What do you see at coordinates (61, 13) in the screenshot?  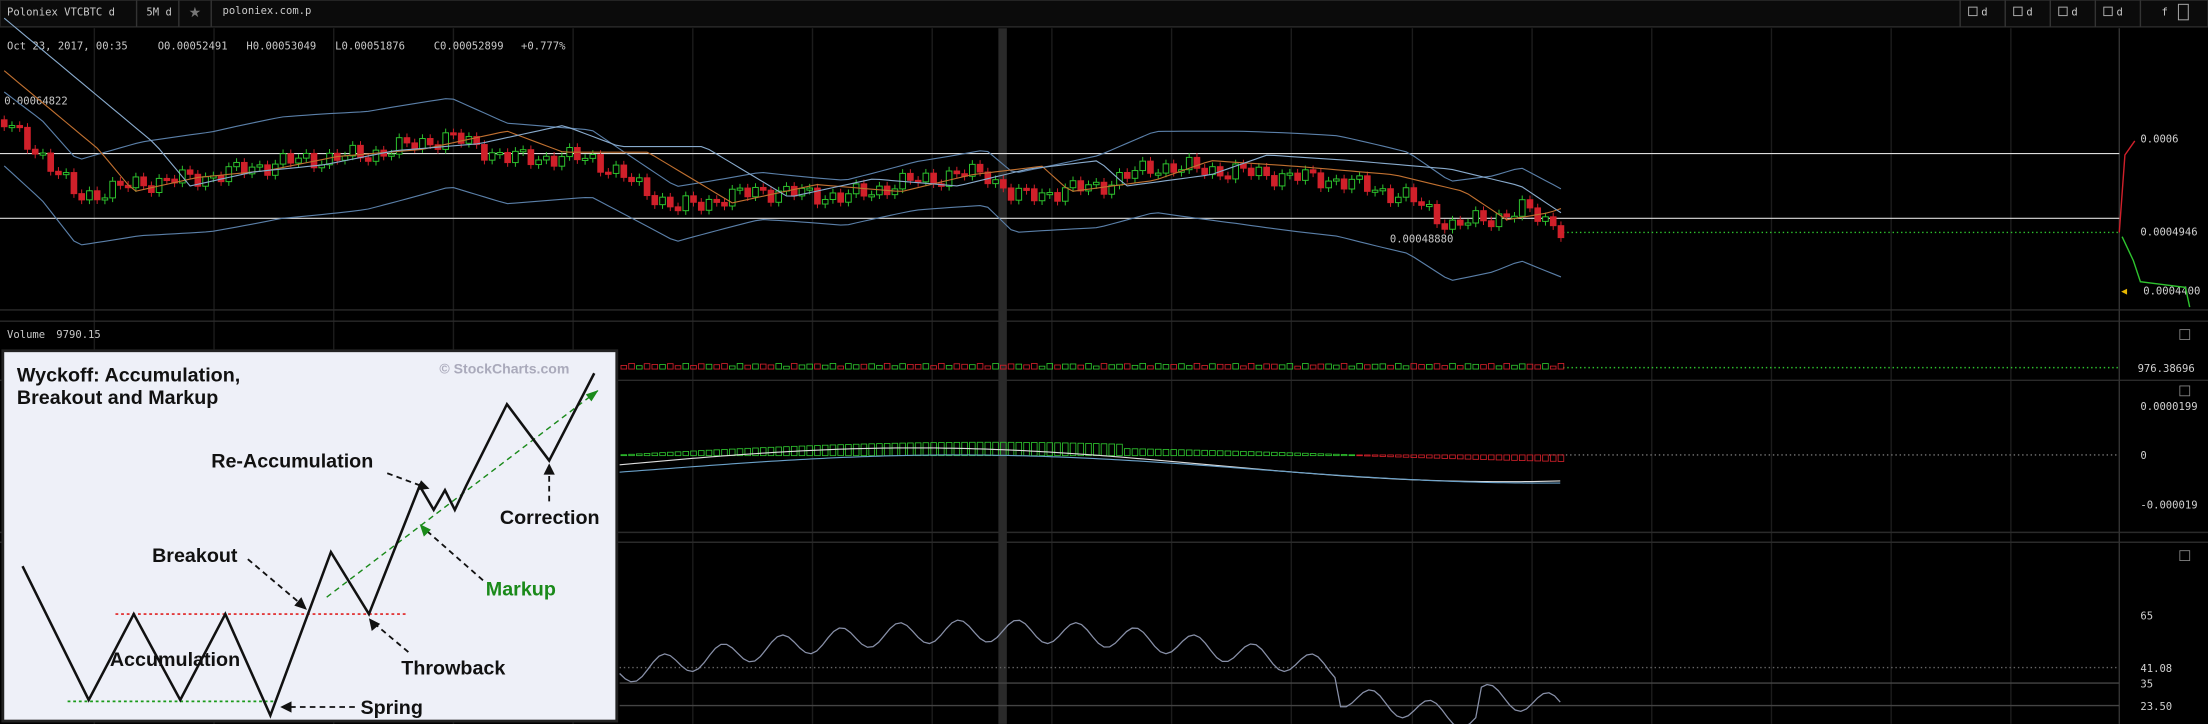 I see `symbol: Poloniex VTCBTC d` at bounding box center [61, 13].